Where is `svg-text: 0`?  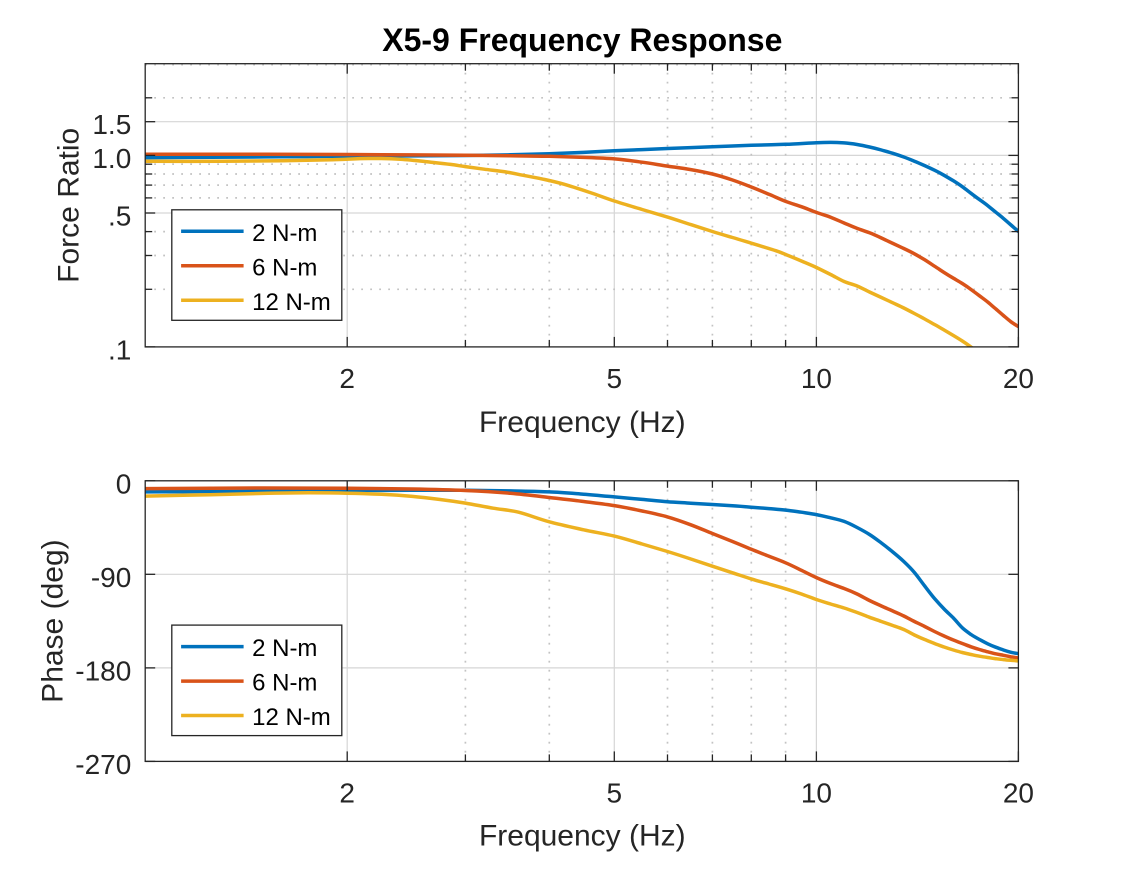 svg-text: 0 is located at coordinates (124, 483).